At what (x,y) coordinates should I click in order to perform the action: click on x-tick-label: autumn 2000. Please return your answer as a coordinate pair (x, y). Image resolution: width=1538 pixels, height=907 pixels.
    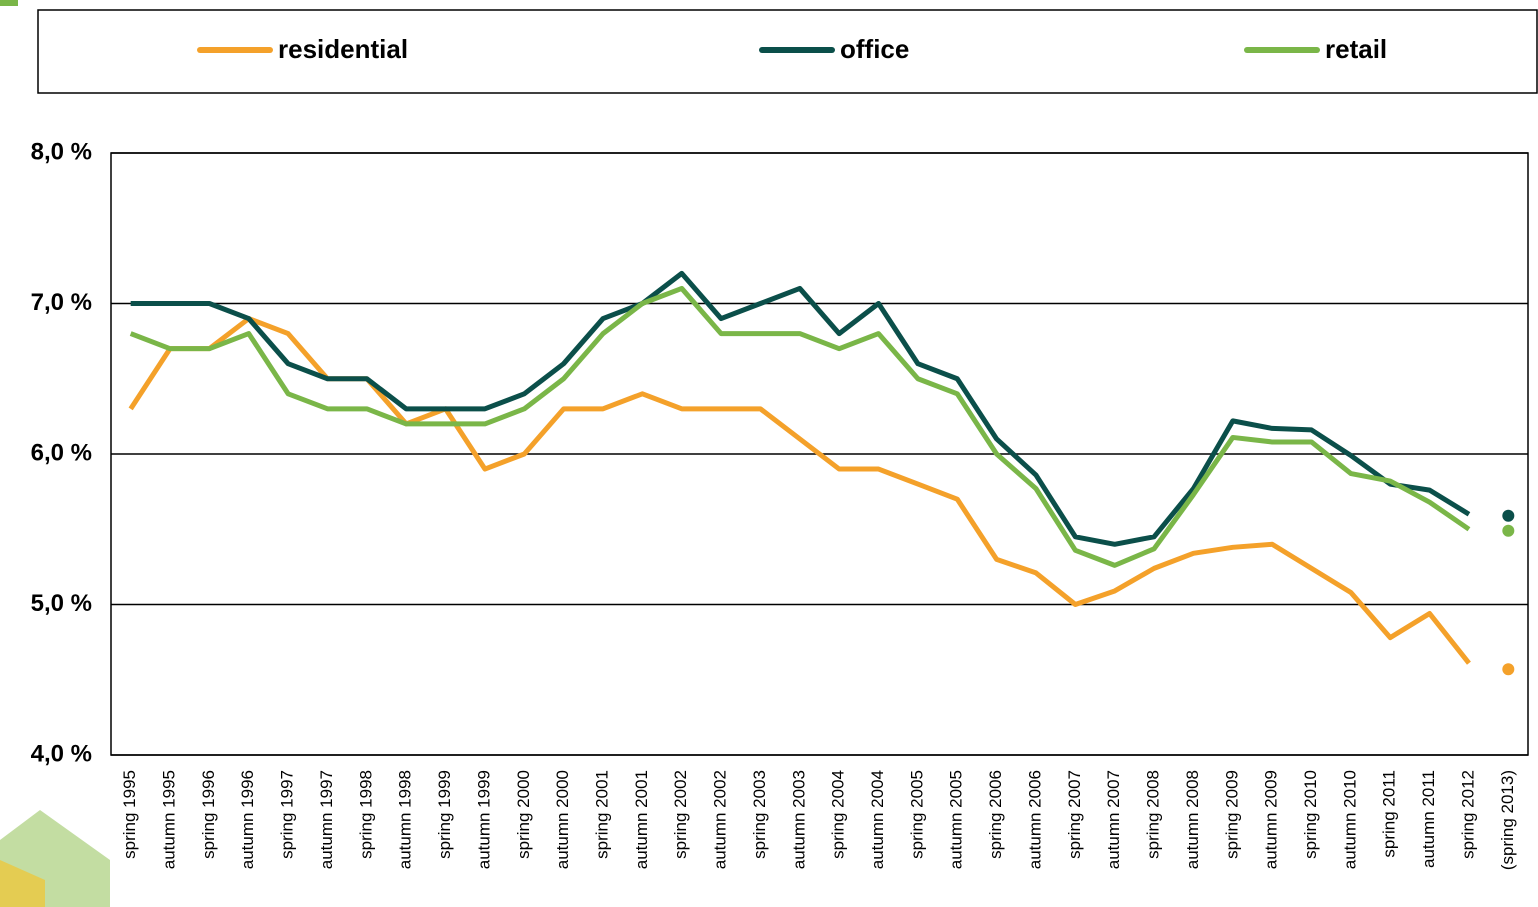
    Looking at the image, I should click on (562, 819).